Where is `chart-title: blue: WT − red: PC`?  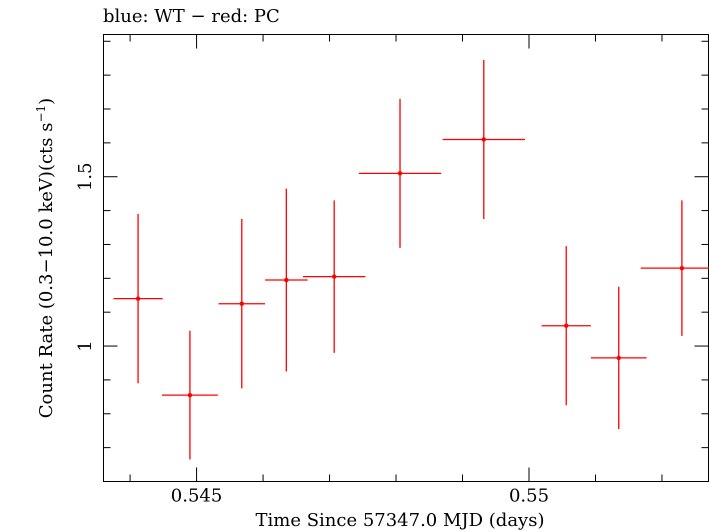 chart-title: blue: WT − red: PC is located at coordinates (191, 16).